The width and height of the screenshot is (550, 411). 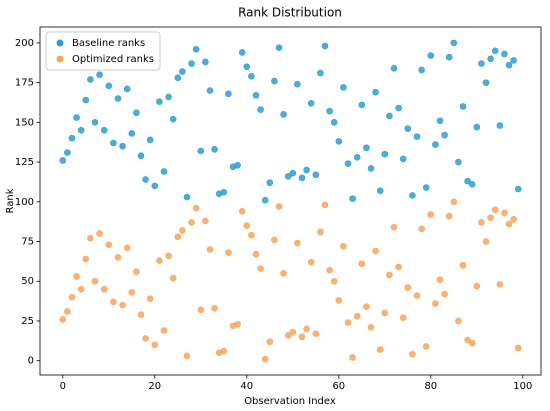 What do you see at coordinates (154, 386) in the screenshot?
I see `x-tick-label: 20` at bounding box center [154, 386].